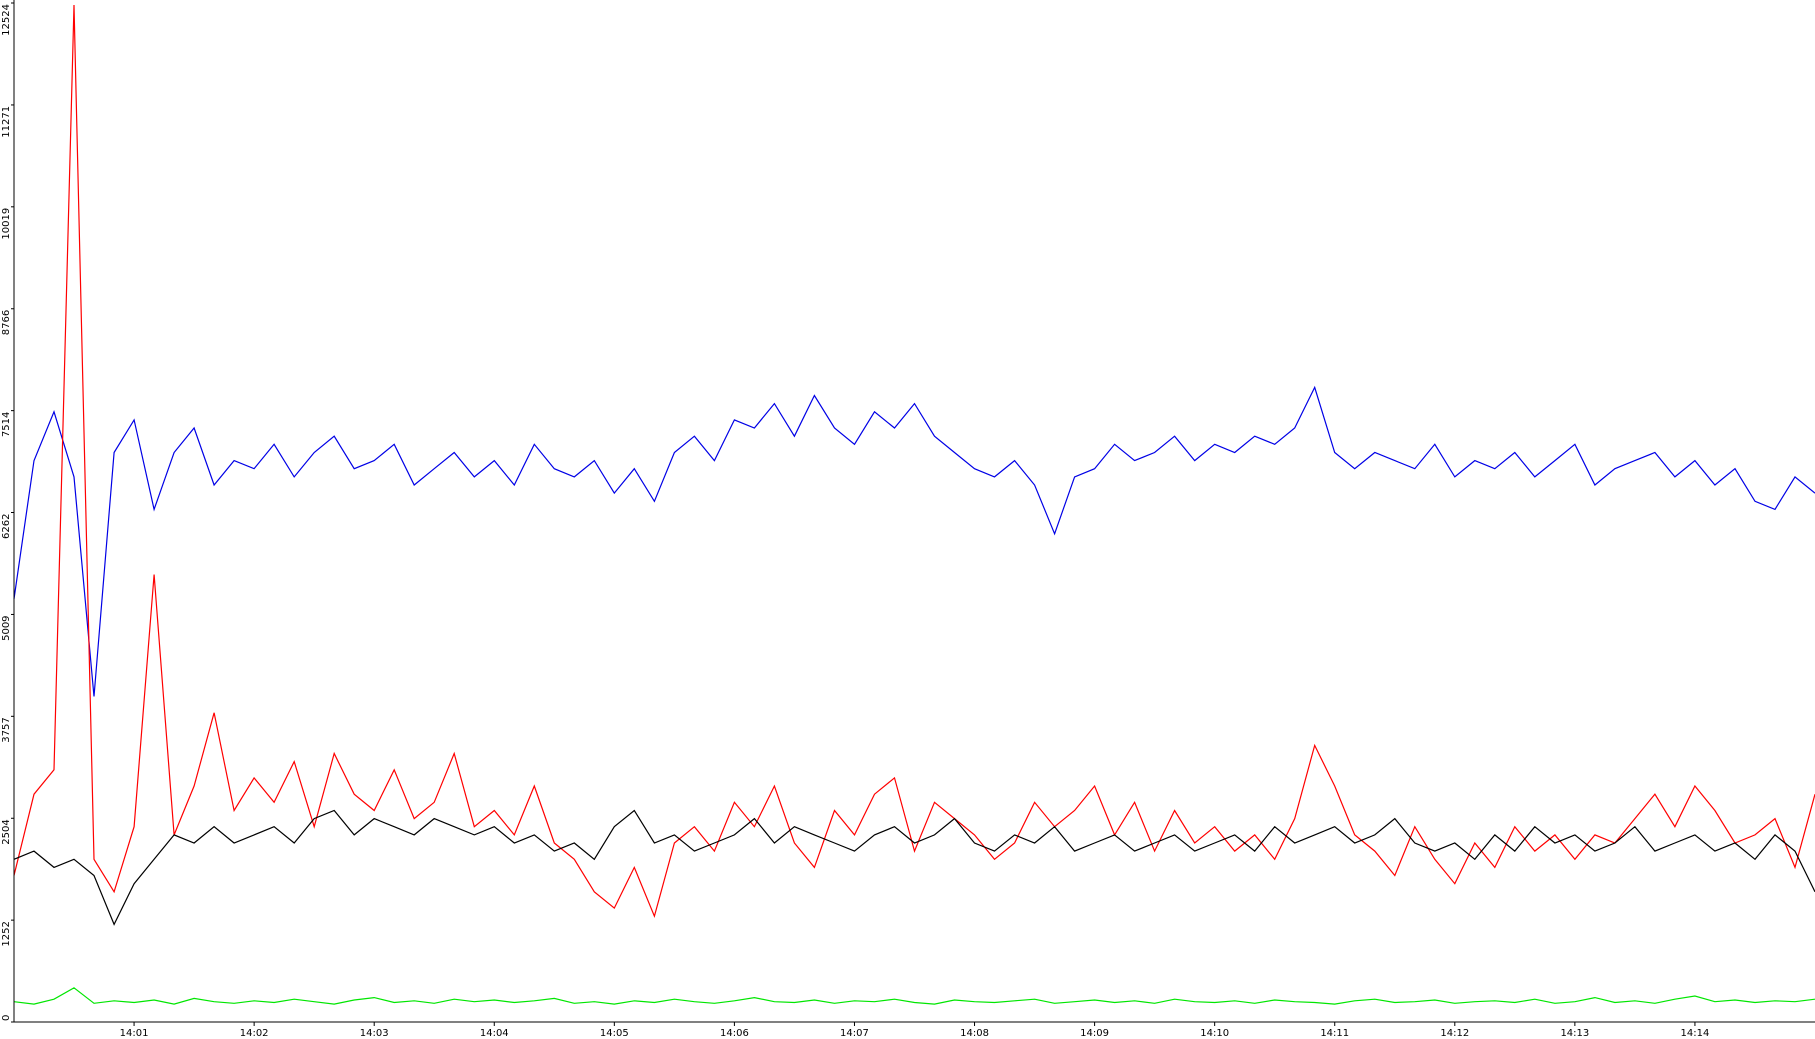  Describe the element at coordinates (254, 1033) in the screenshot. I see `x-tick-label: 14:02` at that location.